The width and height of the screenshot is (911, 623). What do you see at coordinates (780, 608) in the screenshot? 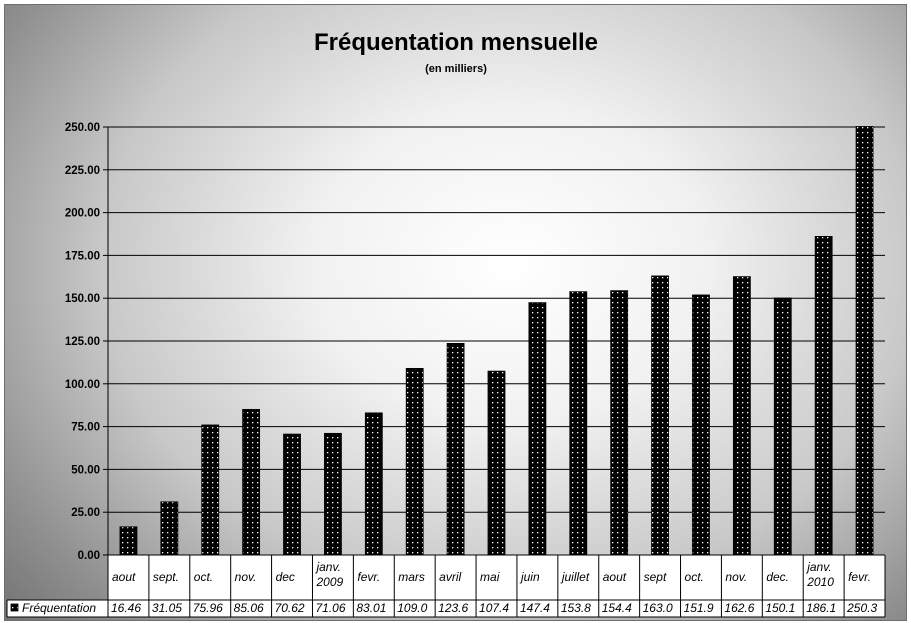
I see `data-label: 150.1` at bounding box center [780, 608].